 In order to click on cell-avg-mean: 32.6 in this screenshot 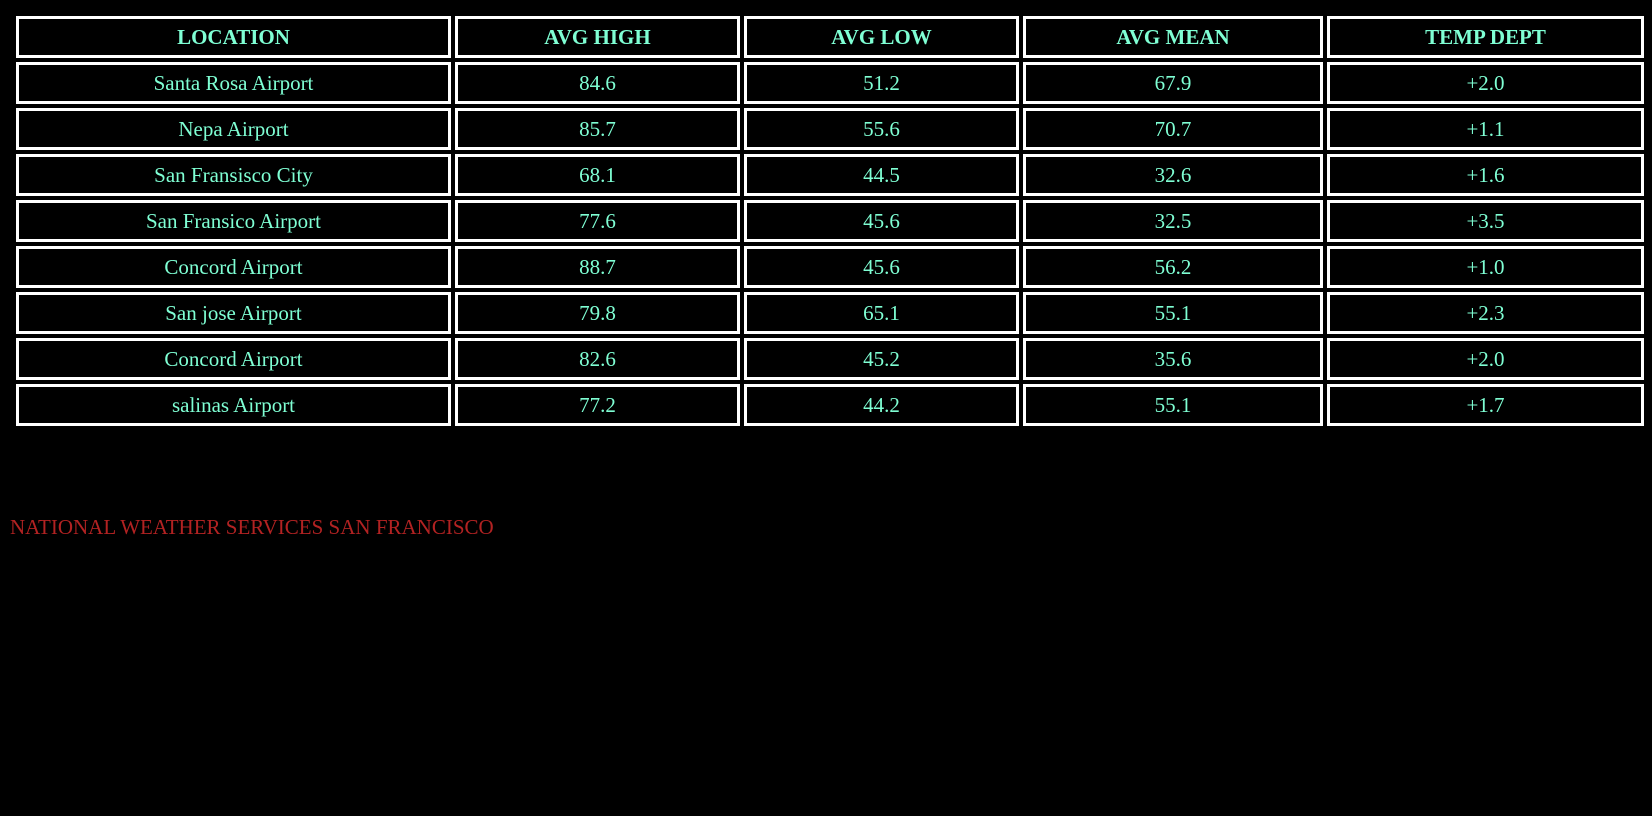, I will do `click(1173, 175)`.